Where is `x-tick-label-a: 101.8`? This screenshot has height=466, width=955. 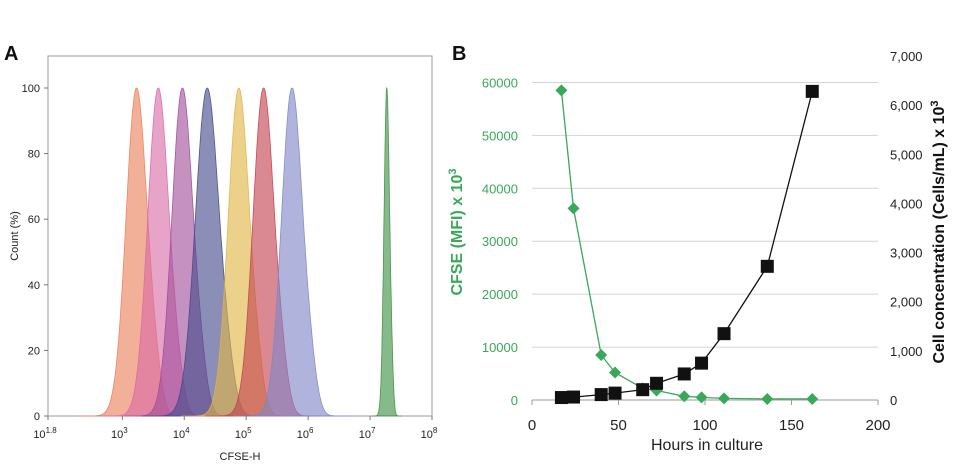
x-tick-label-a: 101.8 is located at coordinates (45, 433).